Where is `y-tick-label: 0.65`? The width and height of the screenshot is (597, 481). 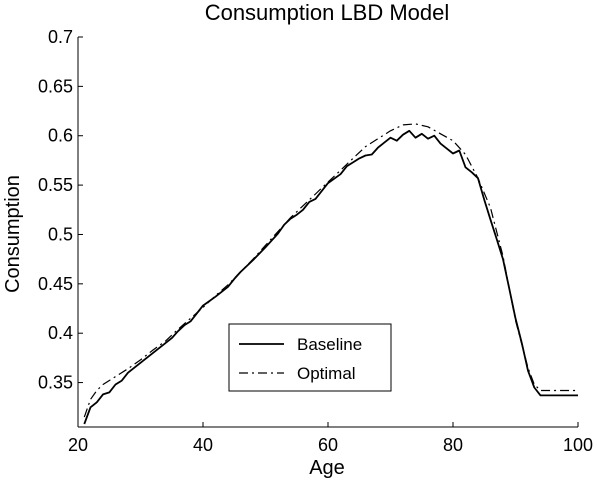 y-tick-label: 0.65 is located at coordinates (55, 86).